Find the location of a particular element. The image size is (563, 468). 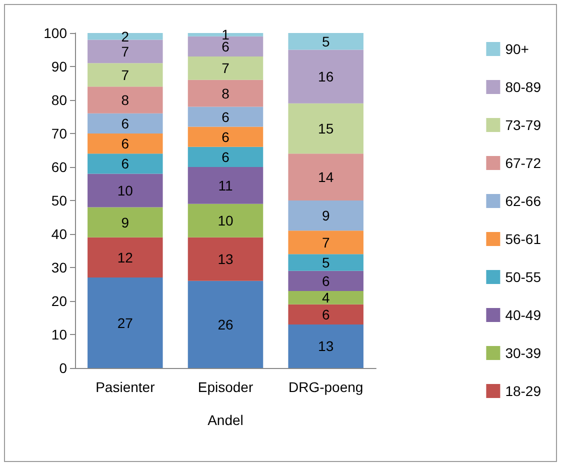

legend-label: 50-55 is located at coordinates (523, 277).